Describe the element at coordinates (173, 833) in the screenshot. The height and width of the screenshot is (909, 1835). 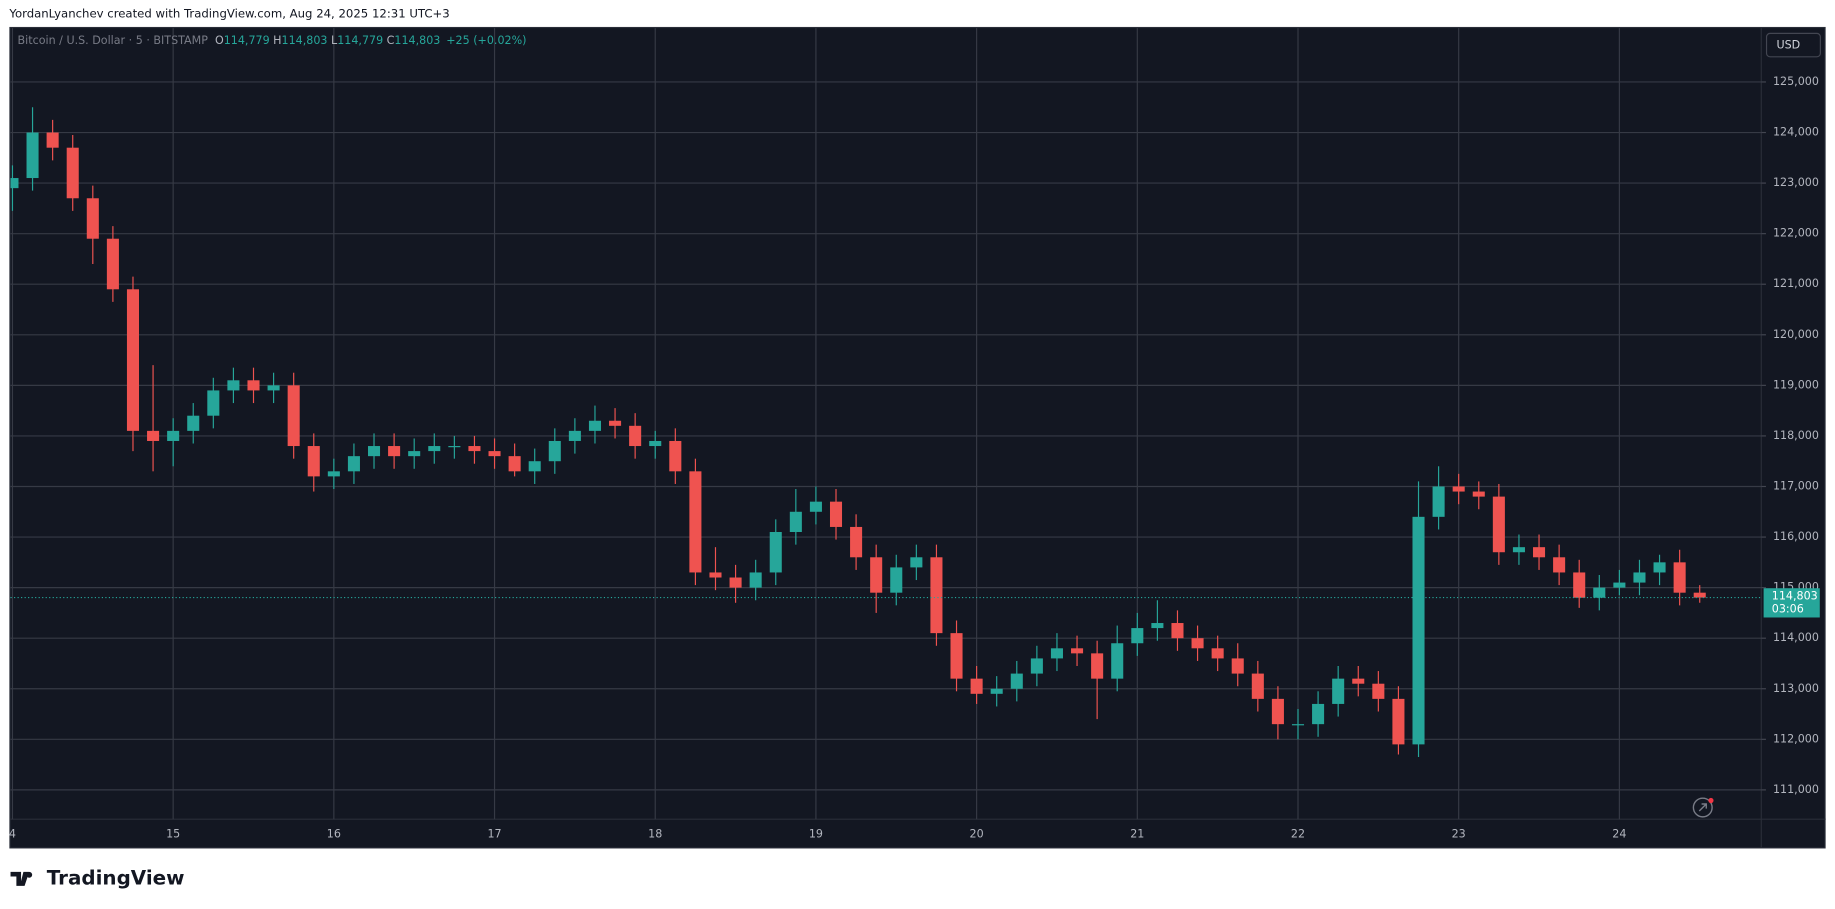
I see `x-tick-label: 15` at that location.